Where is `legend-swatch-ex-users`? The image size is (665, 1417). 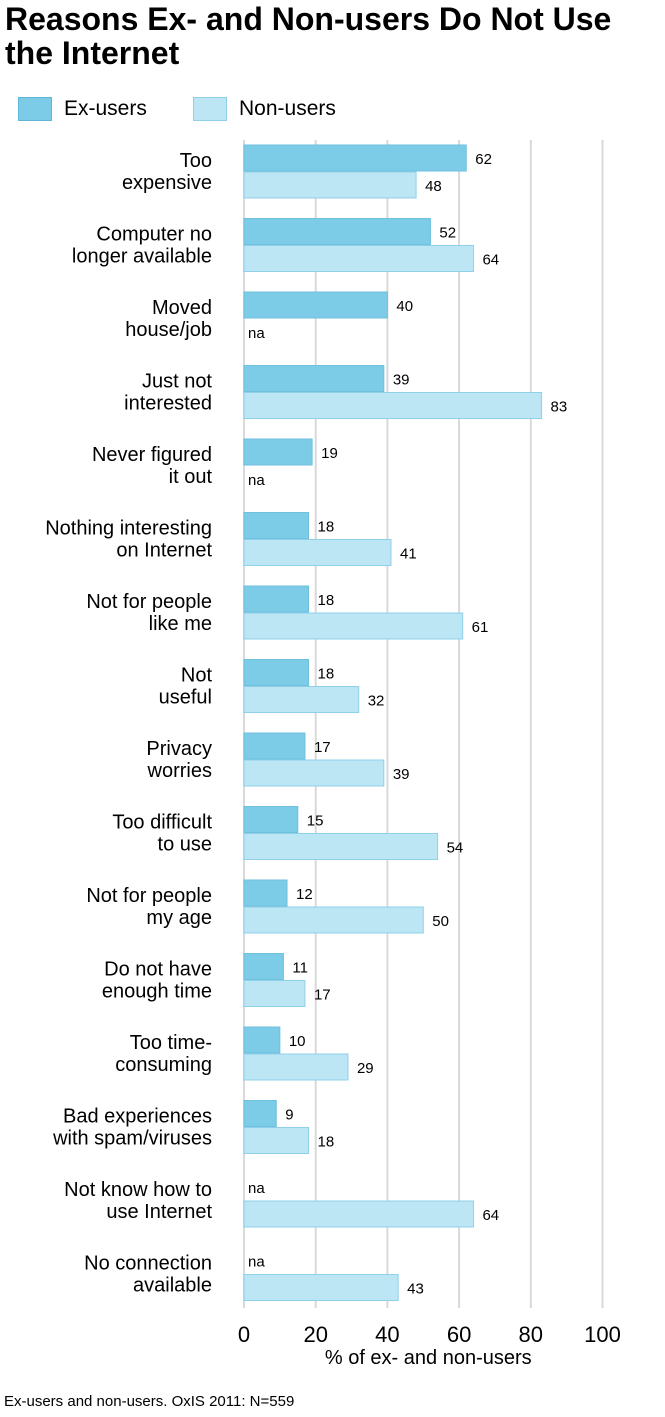 legend-swatch-ex-users is located at coordinates (35, 109).